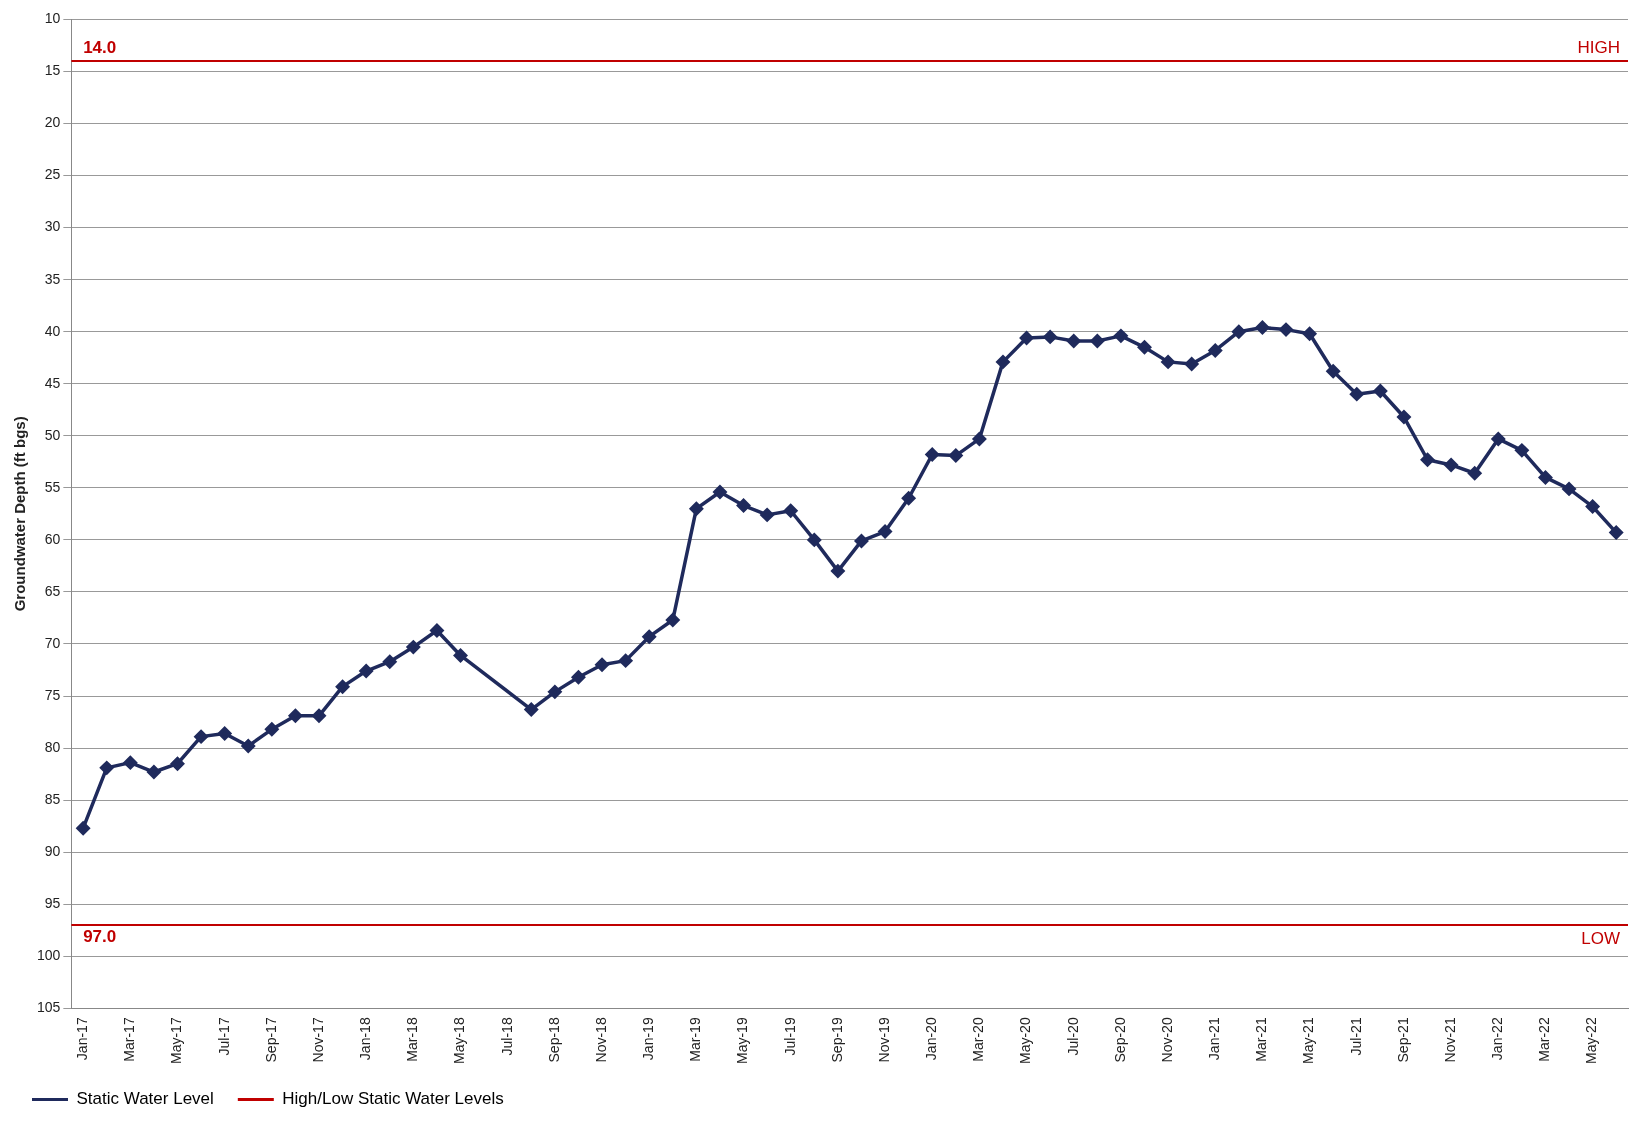 The width and height of the screenshot is (1652, 1137). Describe the element at coordinates (883, 1040) in the screenshot. I see `x-tick-label: Nov-19` at that location.